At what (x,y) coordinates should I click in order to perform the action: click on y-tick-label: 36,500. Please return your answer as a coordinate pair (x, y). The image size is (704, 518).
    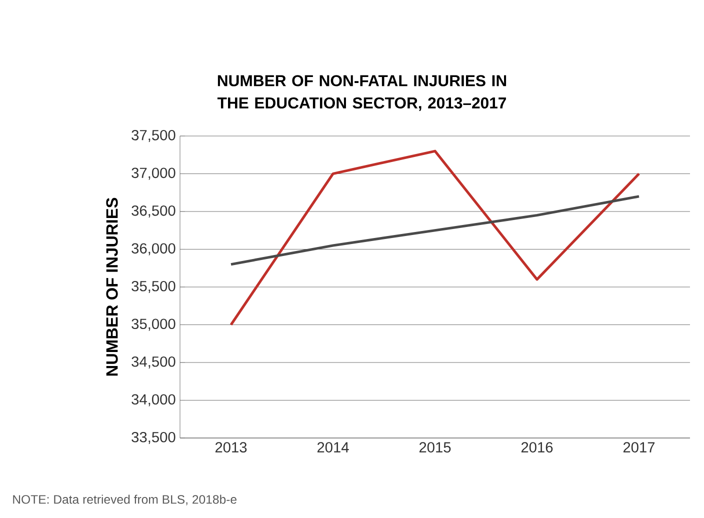
    Looking at the image, I should click on (154, 211).